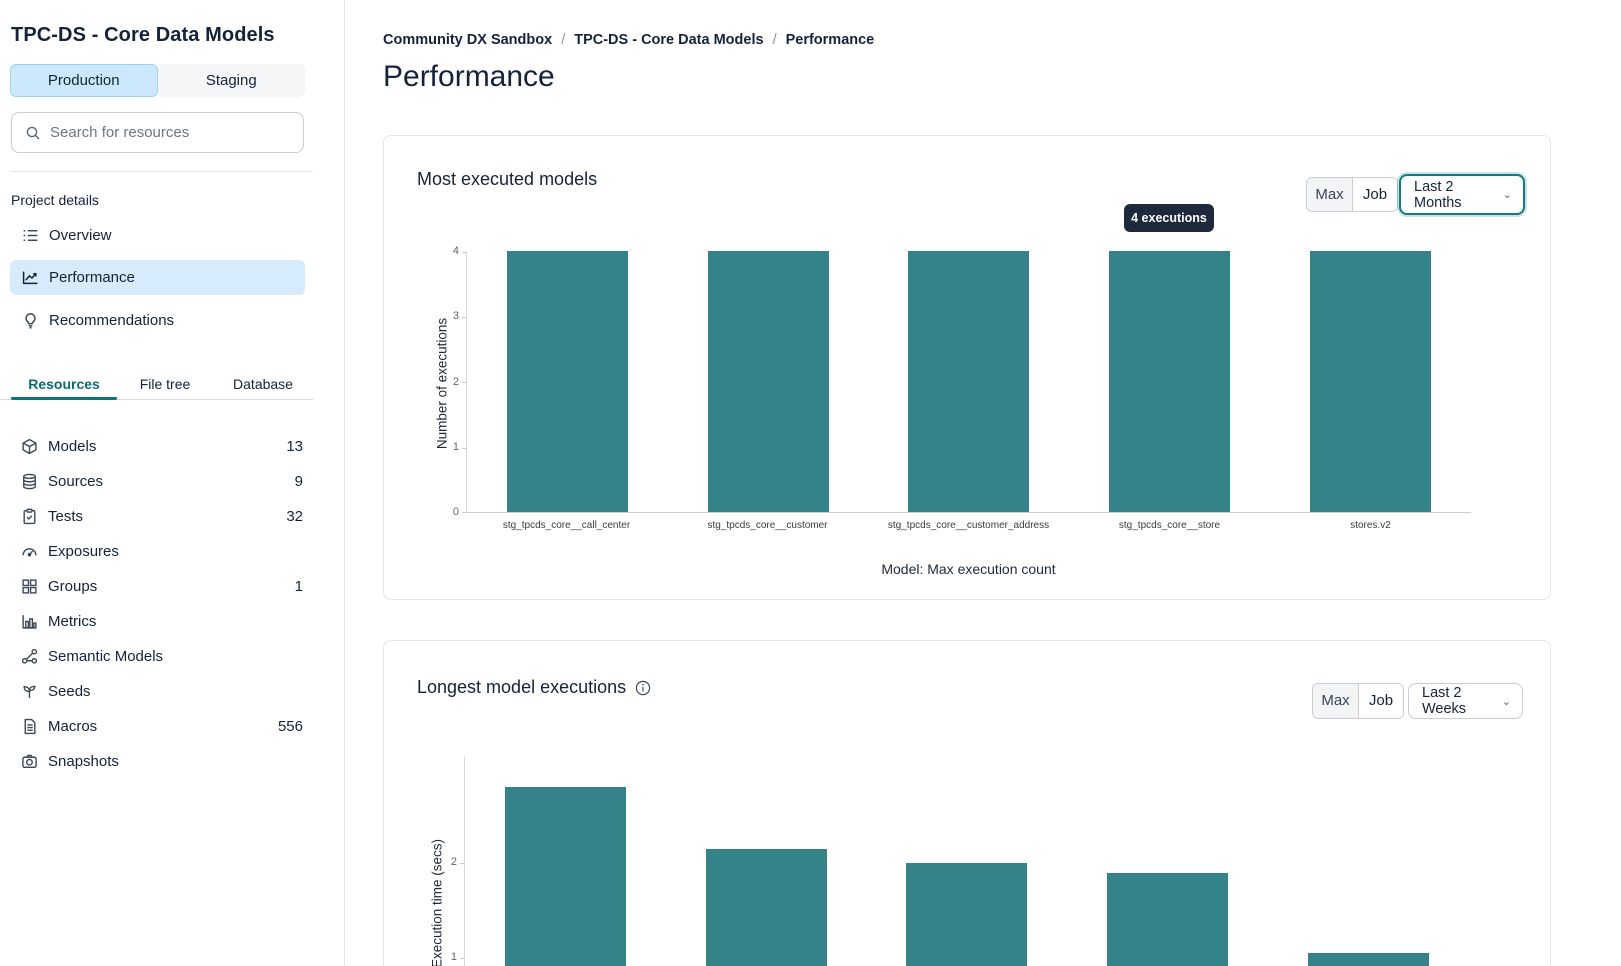 This screenshot has width=1621, height=966. Describe the element at coordinates (468, 40) in the screenshot. I see `breadcrumb-account: Community DX Sandbox` at that location.